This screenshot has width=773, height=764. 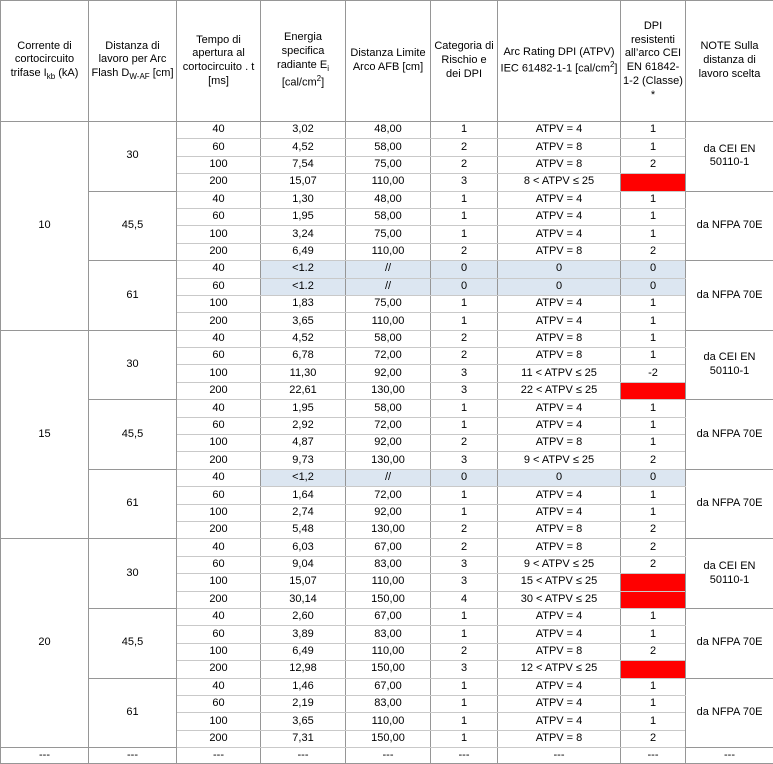 What do you see at coordinates (388, 390) in the screenshot?
I see `cell-afb: 130,00` at bounding box center [388, 390].